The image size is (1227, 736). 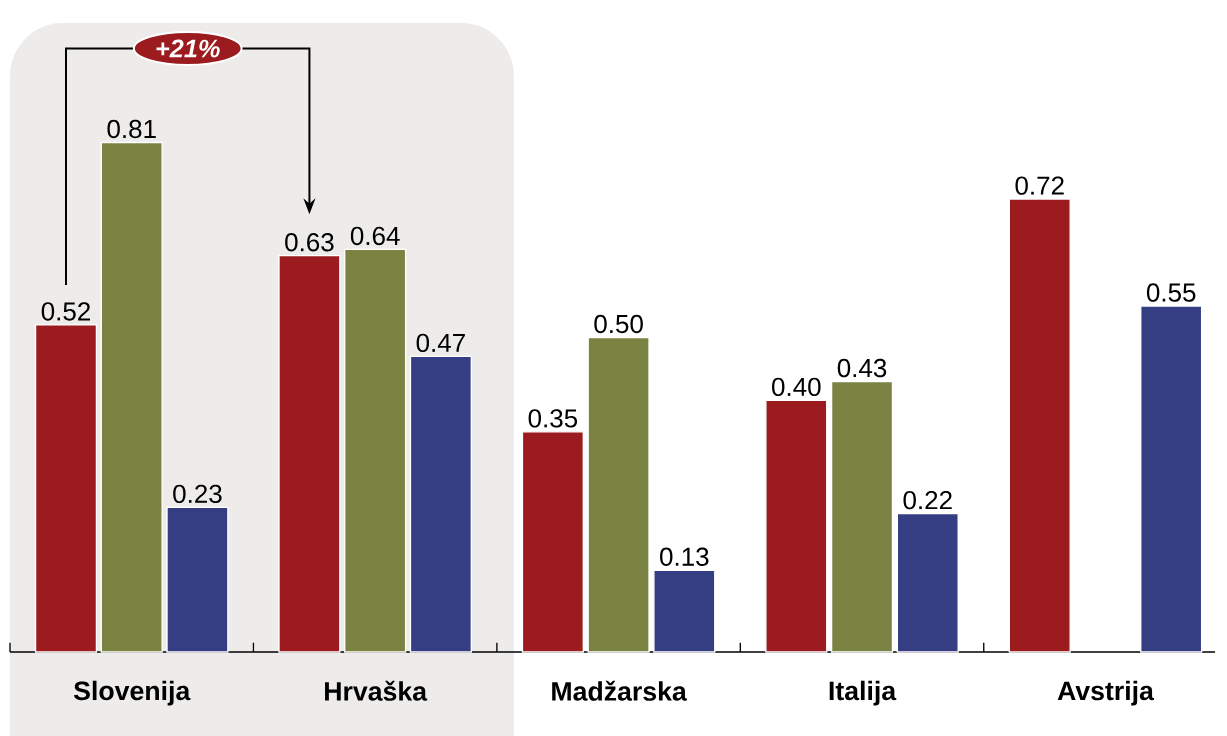 I want to click on data-label: 0.50, so click(x=618, y=324).